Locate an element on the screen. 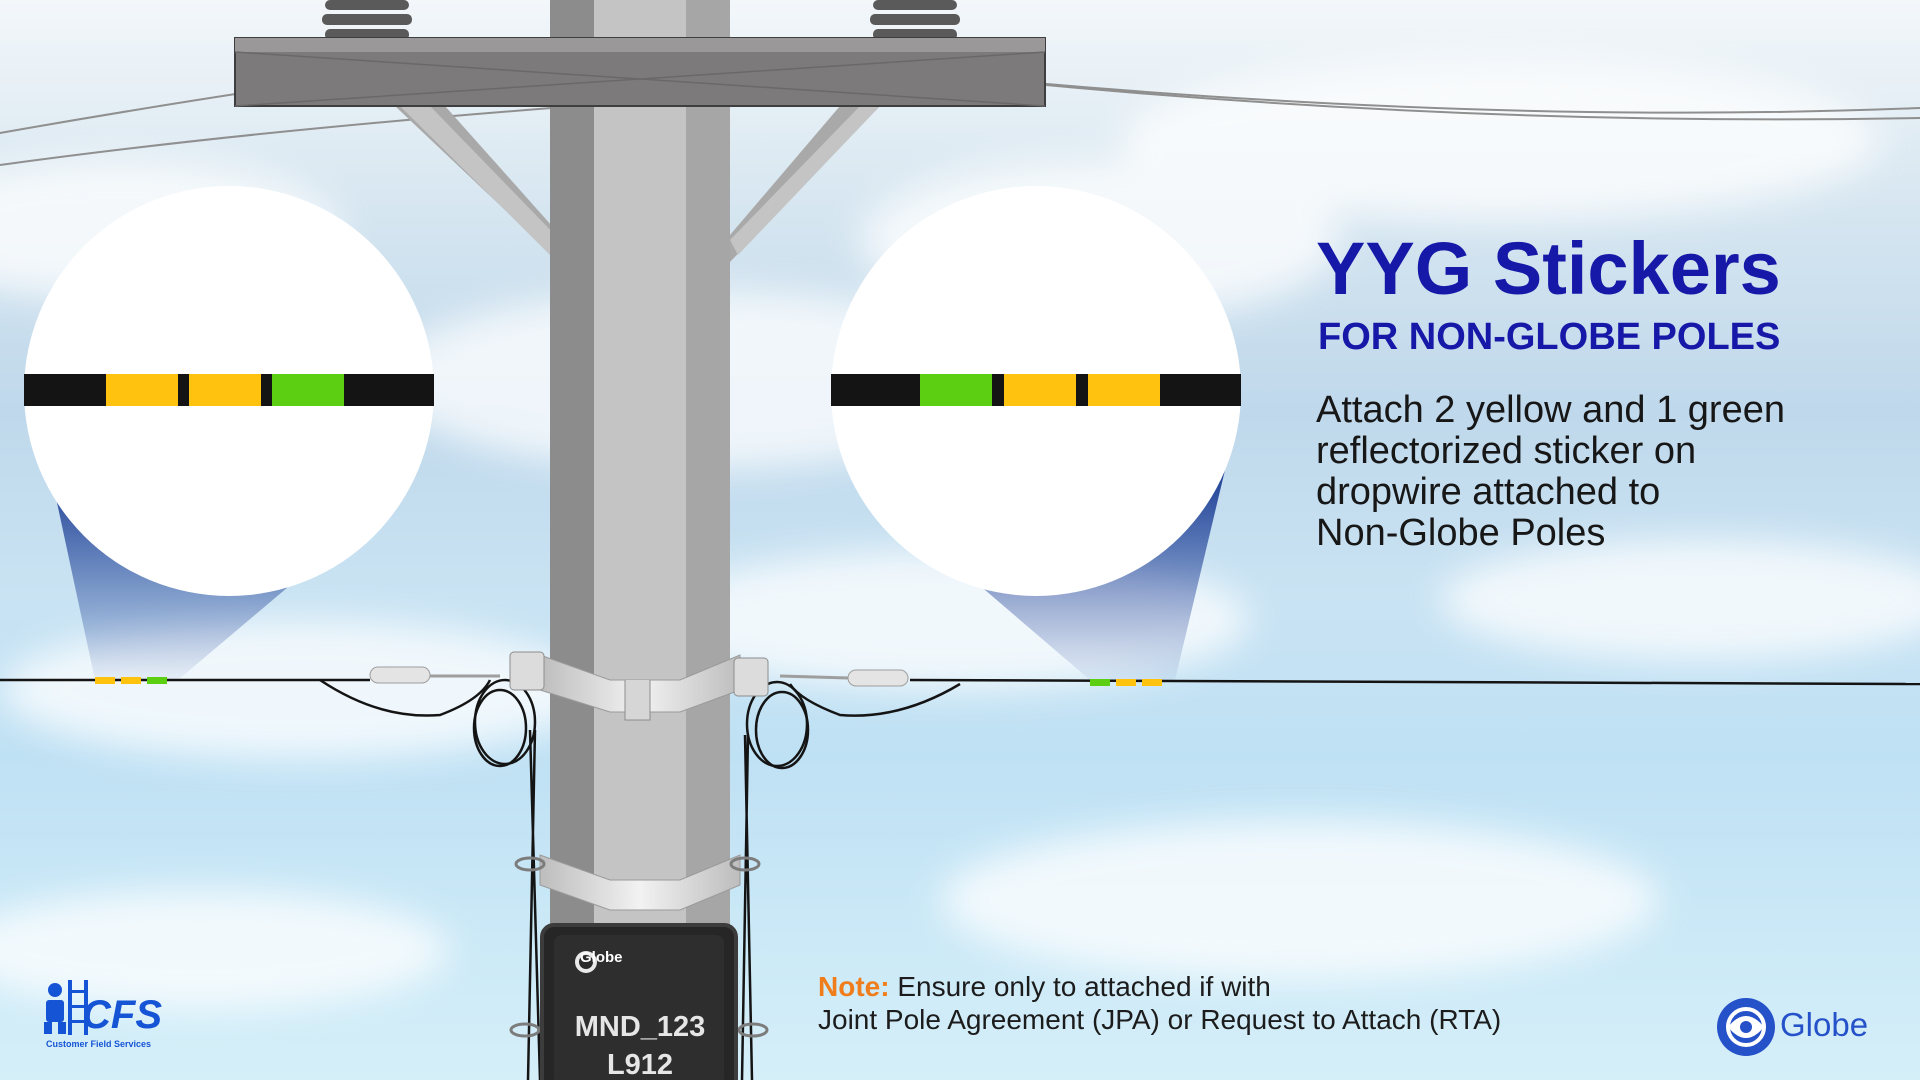 The height and width of the screenshot is (1080, 1920). note-label: Note: is located at coordinates (854, 986).